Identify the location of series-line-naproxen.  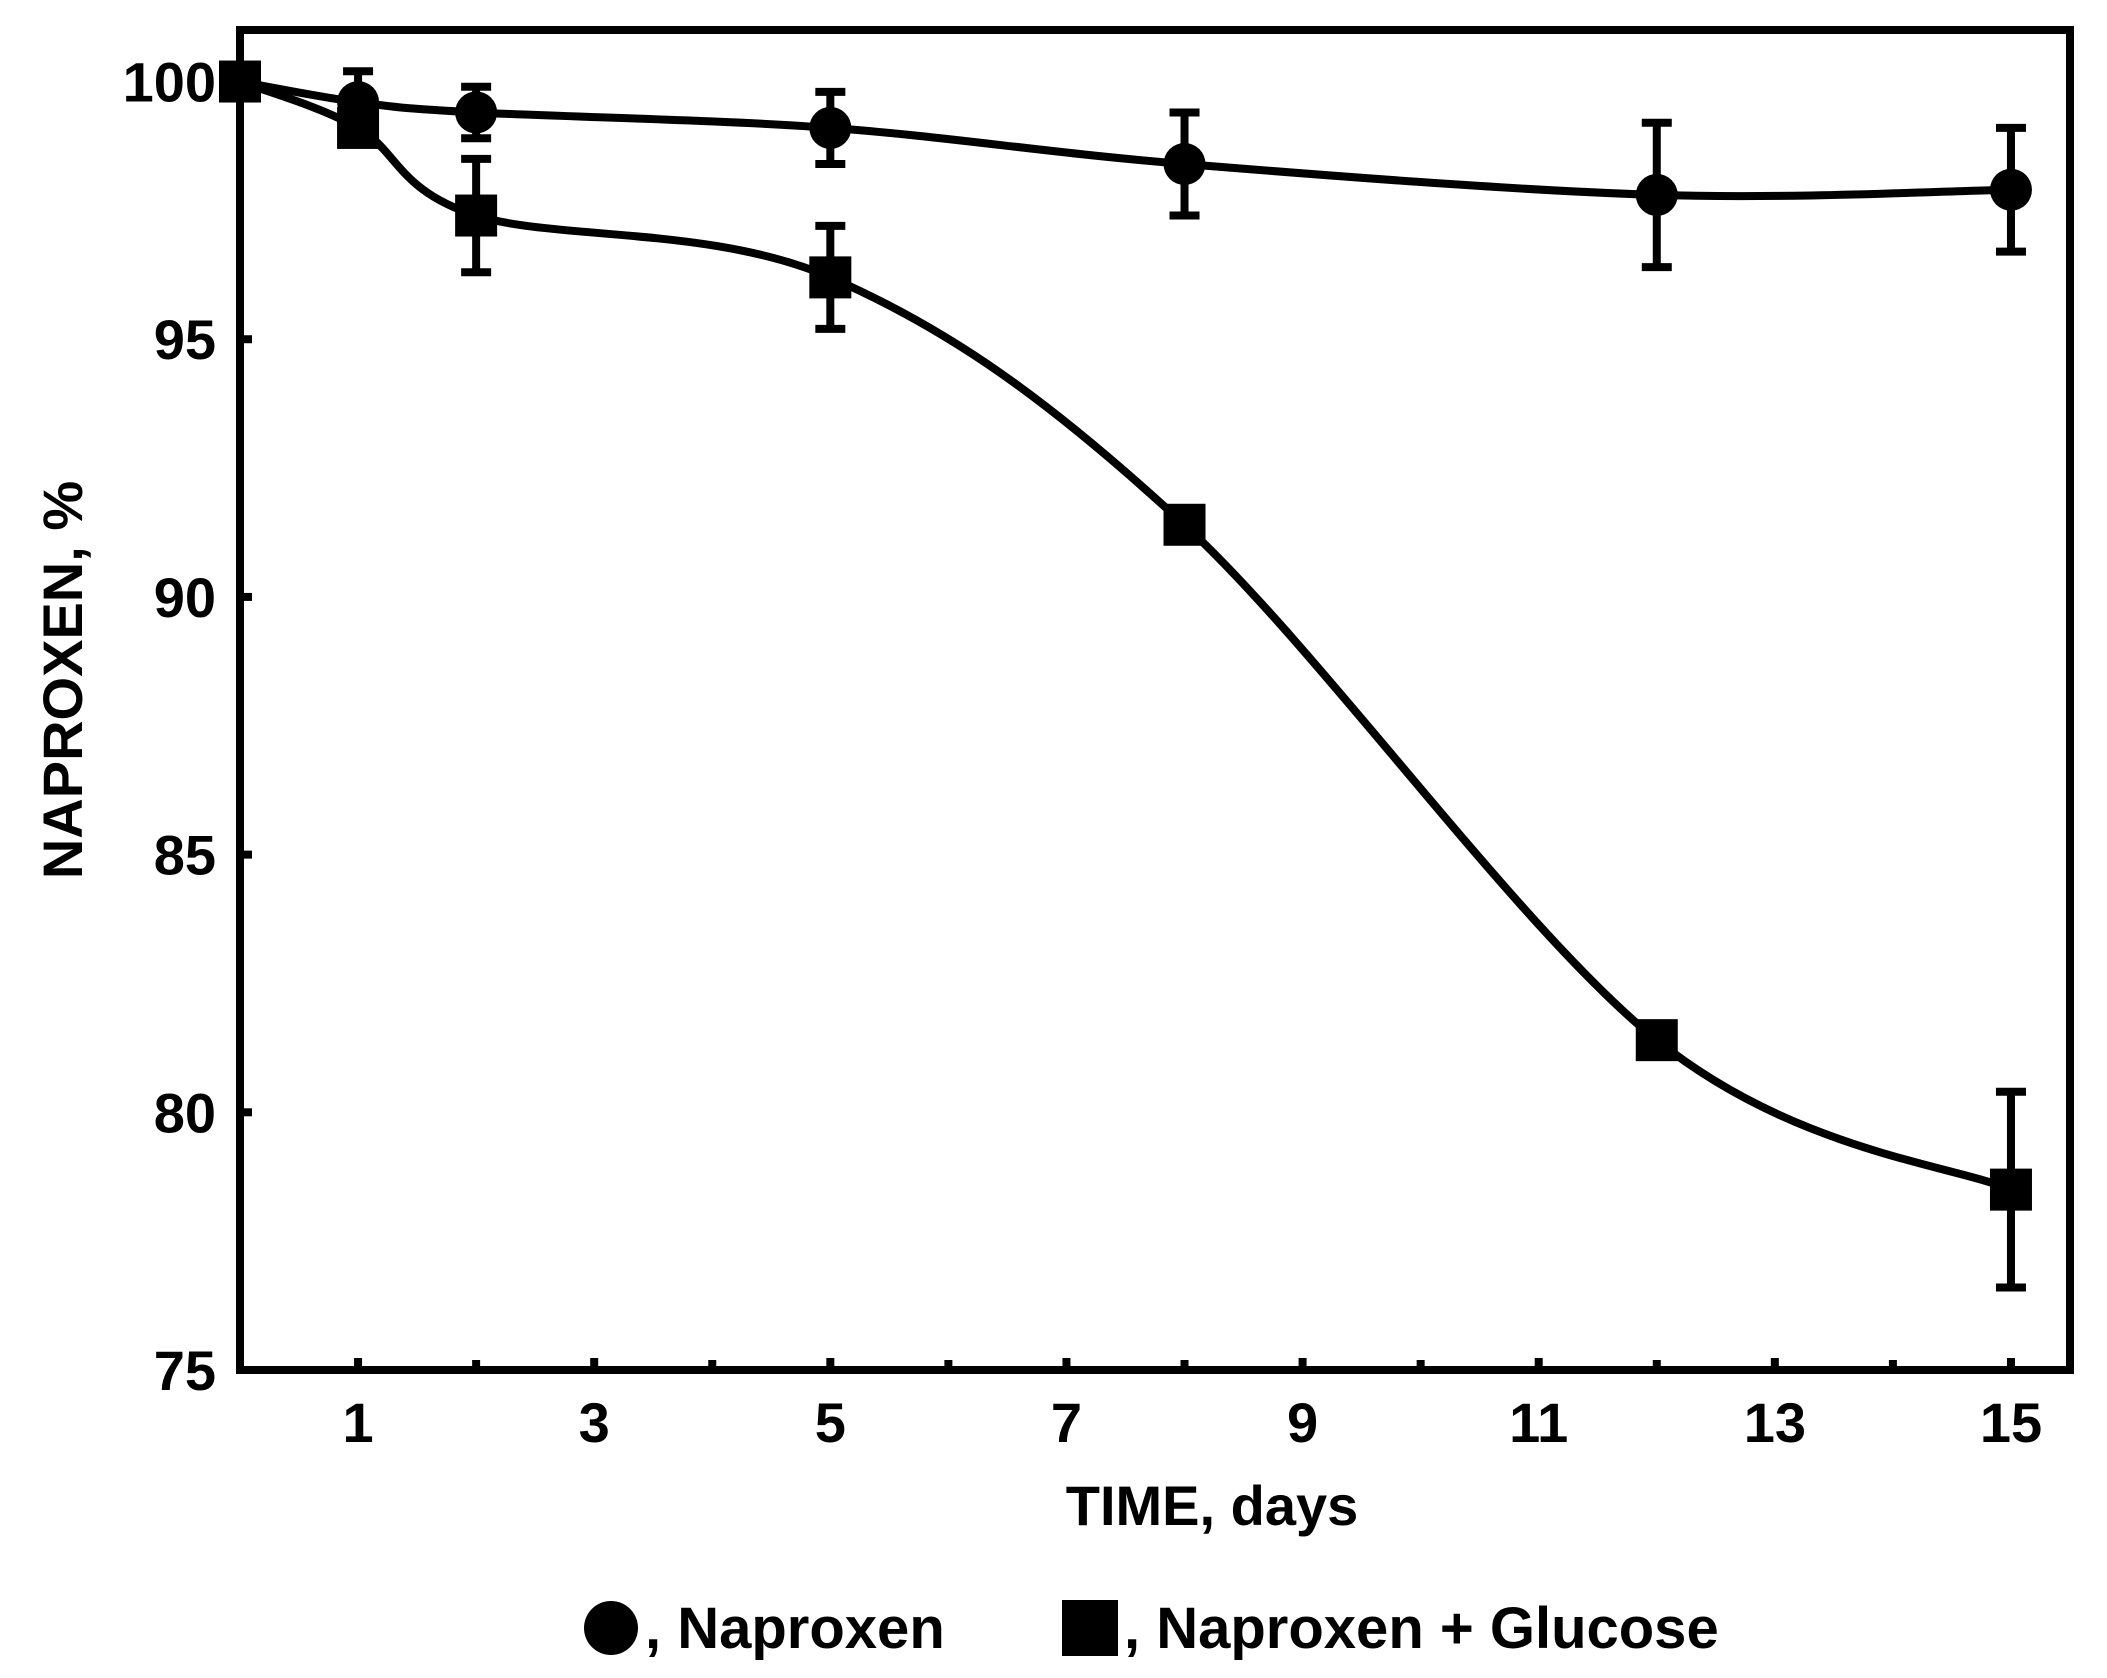
(1125, 139).